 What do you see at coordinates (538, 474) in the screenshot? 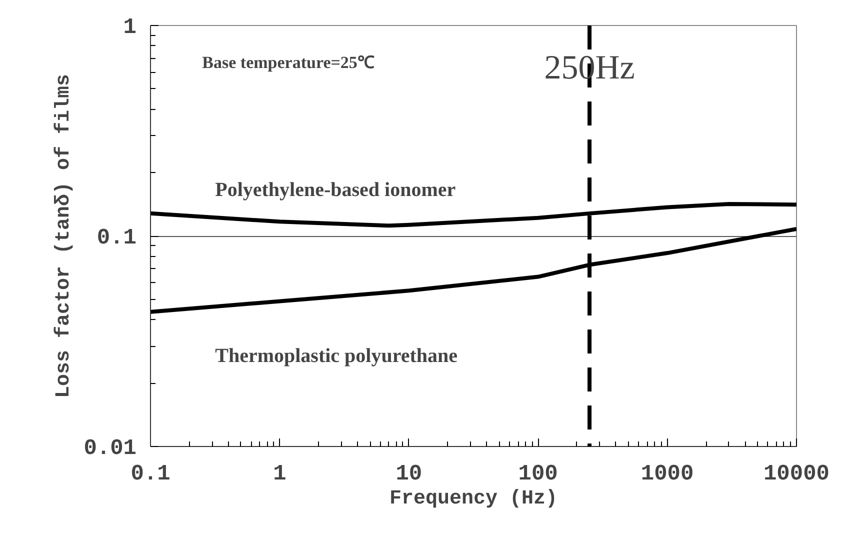
I see `x-tick-label: 100` at bounding box center [538, 474].